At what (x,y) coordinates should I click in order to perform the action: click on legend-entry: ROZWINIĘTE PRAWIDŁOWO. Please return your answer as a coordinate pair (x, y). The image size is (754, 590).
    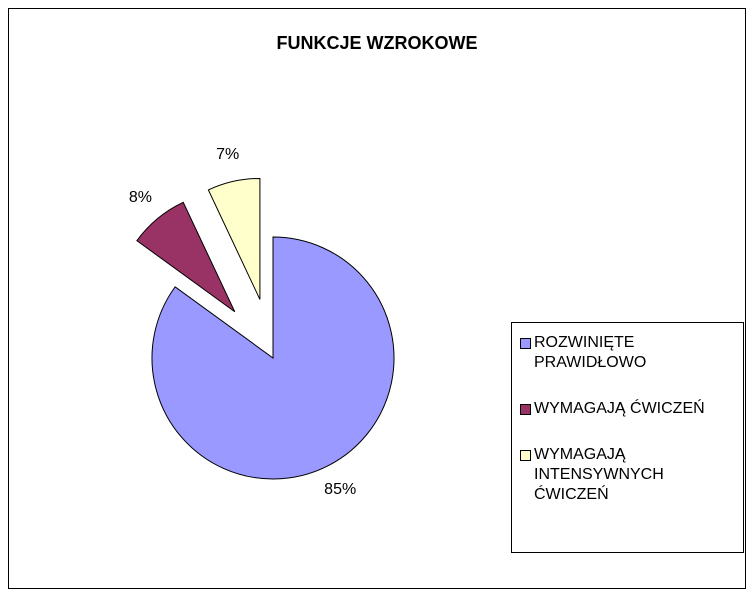
    Looking at the image, I should click on (628, 353).